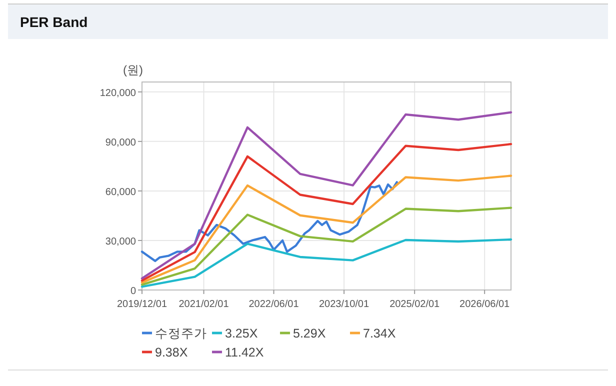 The image size is (616, 386). I want to click on legend-label: 5.29X, so click(309, 333).